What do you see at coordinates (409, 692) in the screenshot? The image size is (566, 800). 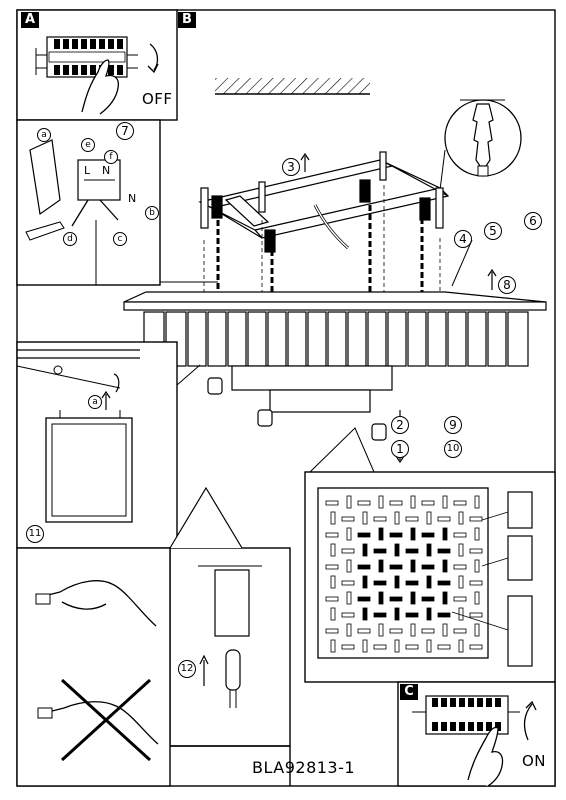 I see `panel-letter-c: C` at bounding box center [409, 692].